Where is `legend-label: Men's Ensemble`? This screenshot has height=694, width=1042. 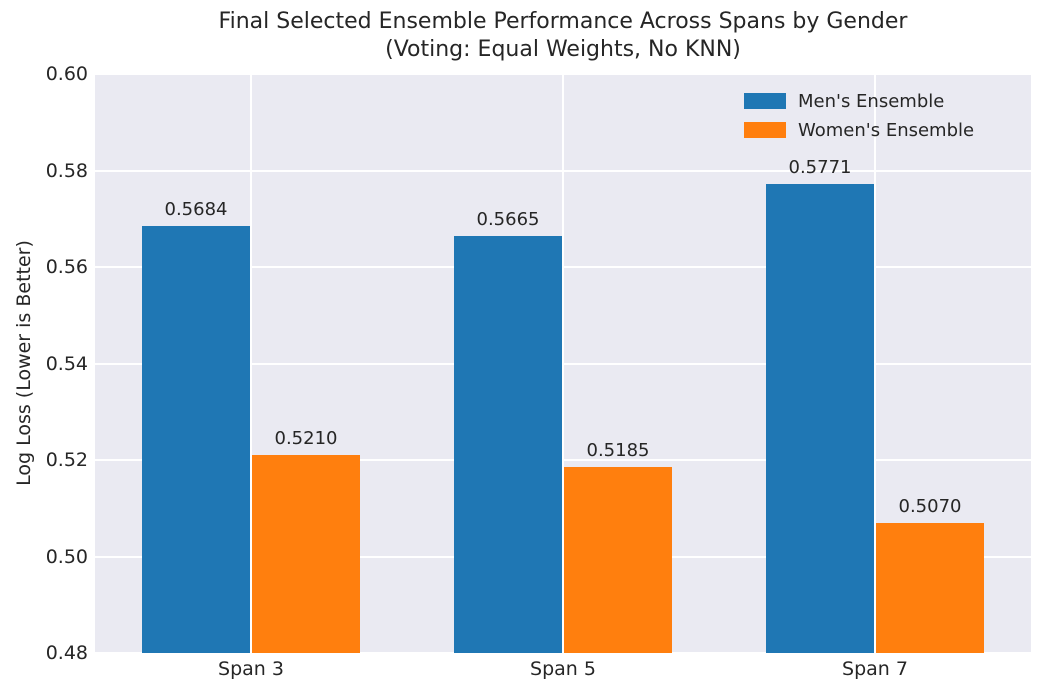 legend-label: Men's Ensemble is located at coordinates (871, 101).